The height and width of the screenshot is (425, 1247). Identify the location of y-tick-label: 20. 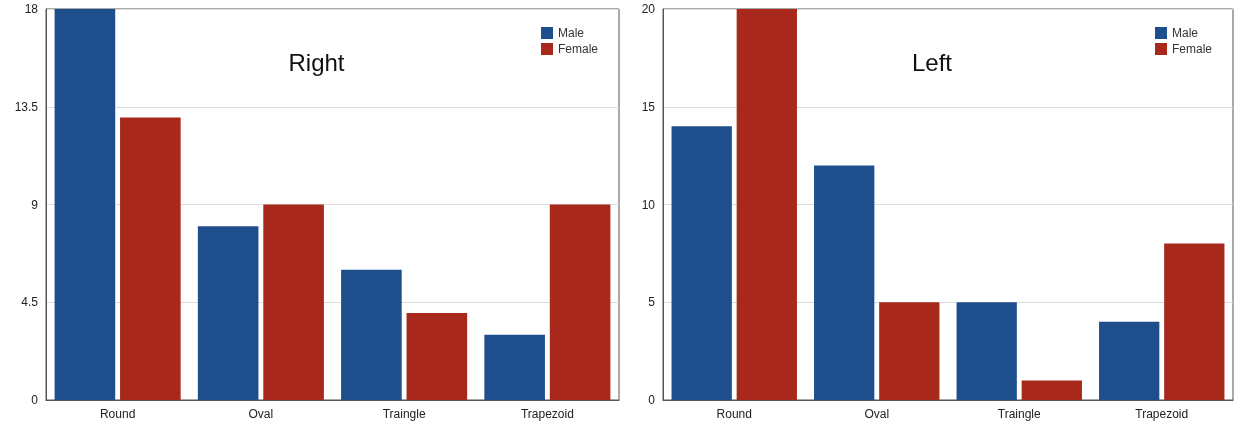
(648, 9).